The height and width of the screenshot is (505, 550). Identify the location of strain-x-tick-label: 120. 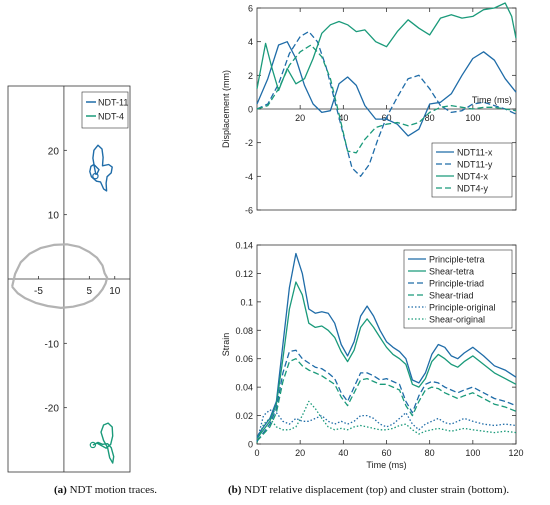
(515, 453).